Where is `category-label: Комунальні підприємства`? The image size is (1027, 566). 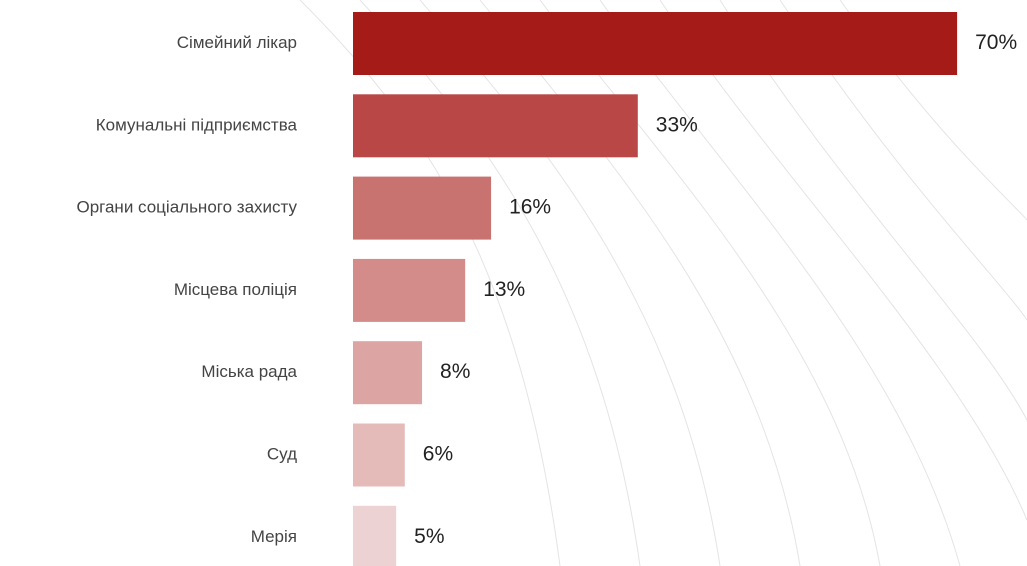 category-label: Комунальні підприємства is located at coordinates (197, 124).